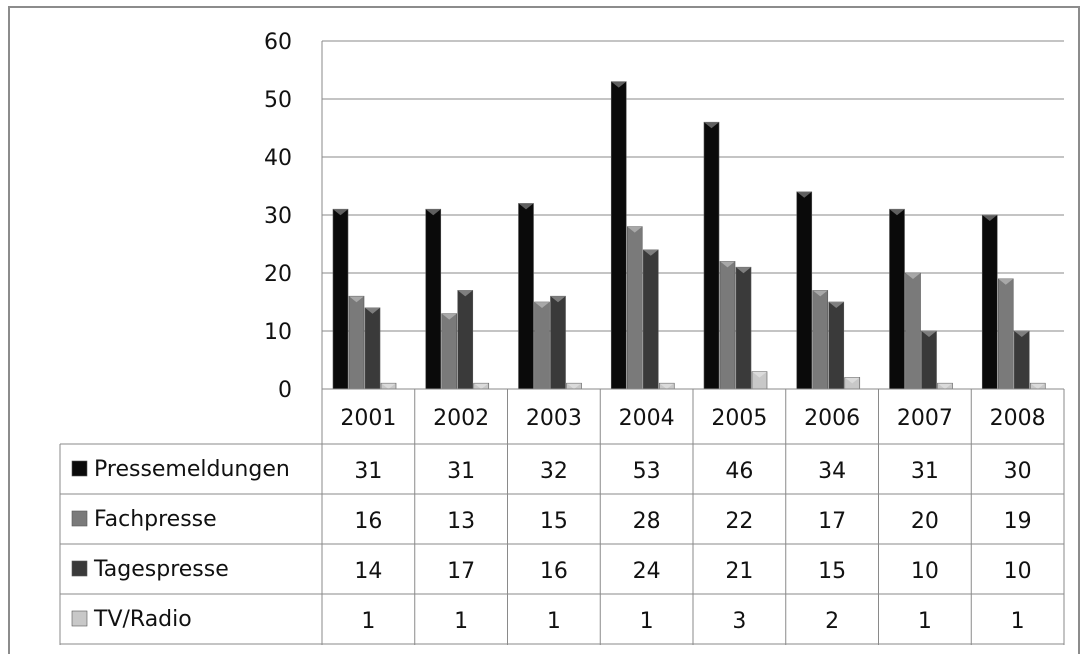 The width and height of the screenshot is (1086, 654). What do you see at coordinates (647, 418) in the screenshot?
I see `x-category-label: 2004` at bounding box center [647, 418].